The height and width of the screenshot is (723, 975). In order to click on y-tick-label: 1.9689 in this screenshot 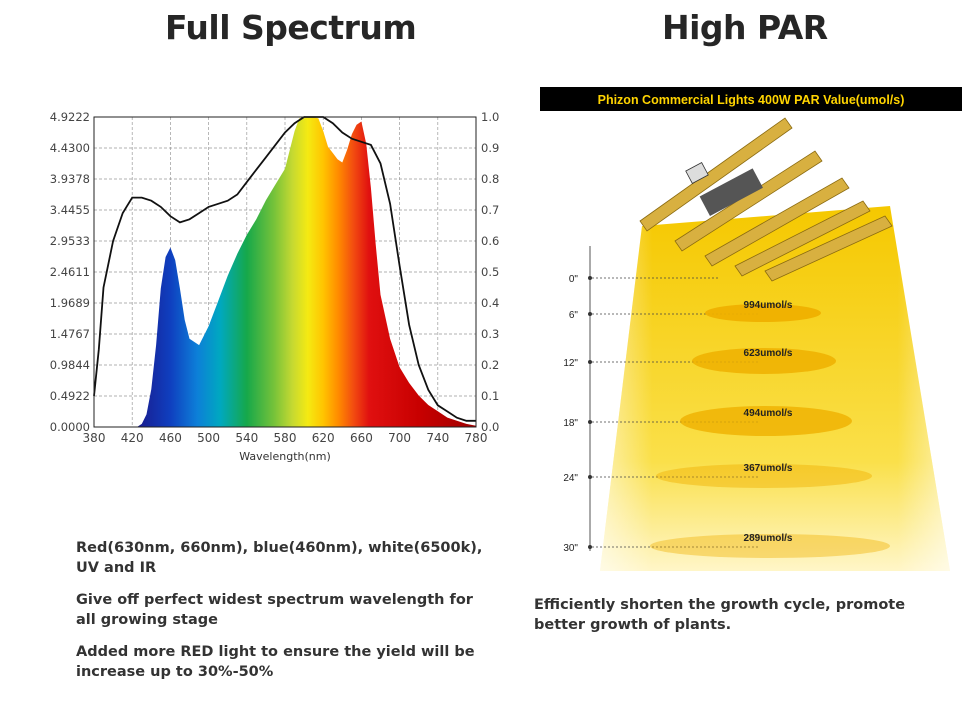, I will do `click(70, 303)`.